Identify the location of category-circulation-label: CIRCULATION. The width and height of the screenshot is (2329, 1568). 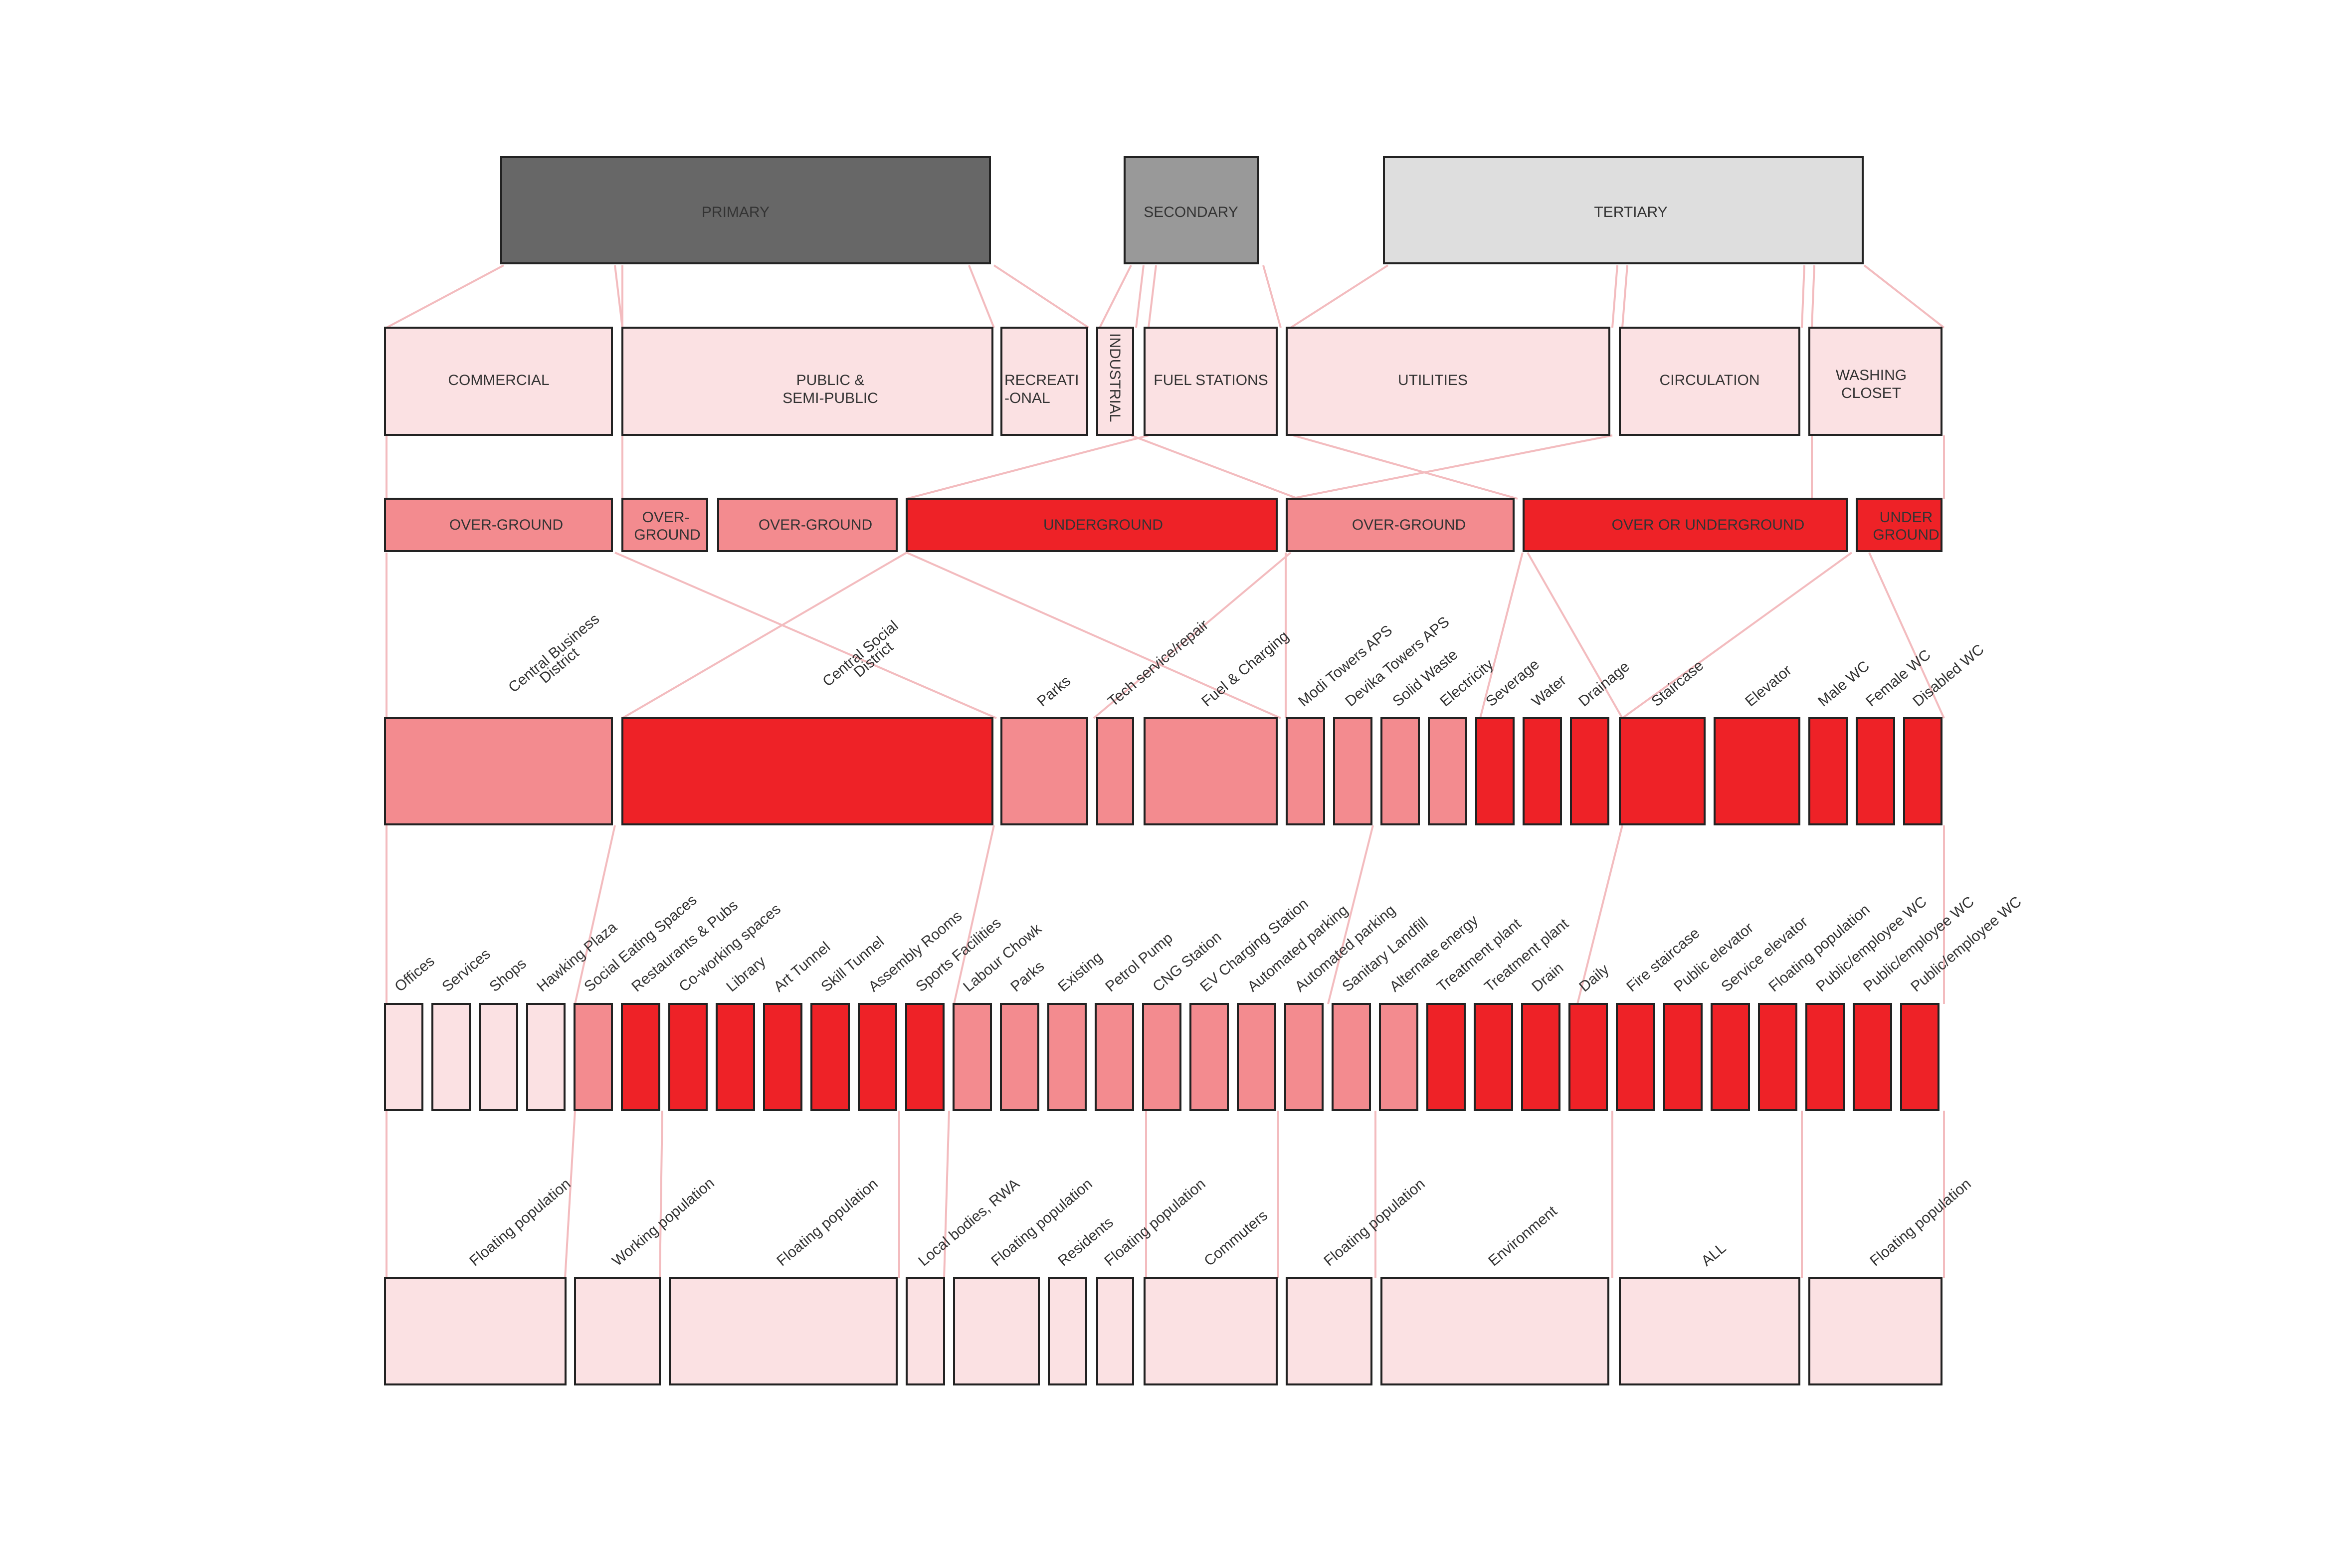
(1709, 381).